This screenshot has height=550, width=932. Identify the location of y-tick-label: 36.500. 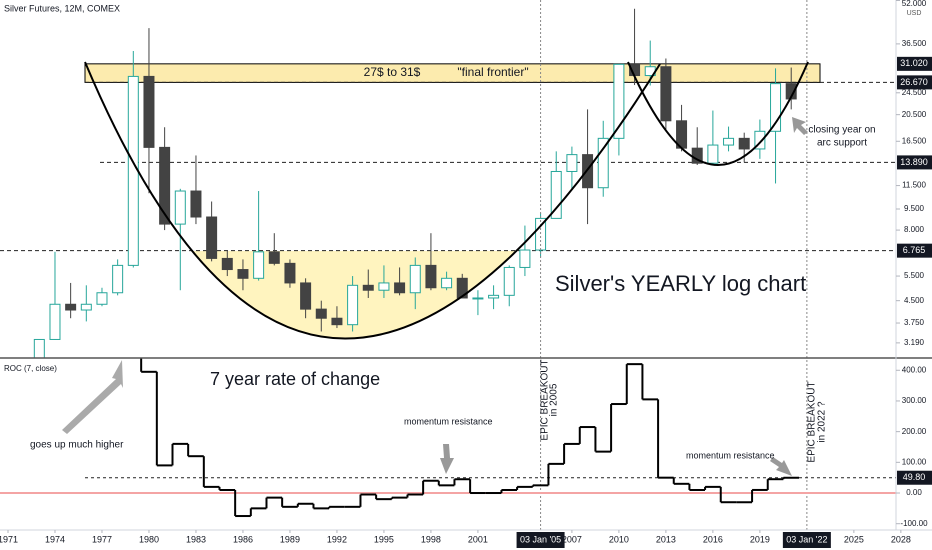
(914, 43).